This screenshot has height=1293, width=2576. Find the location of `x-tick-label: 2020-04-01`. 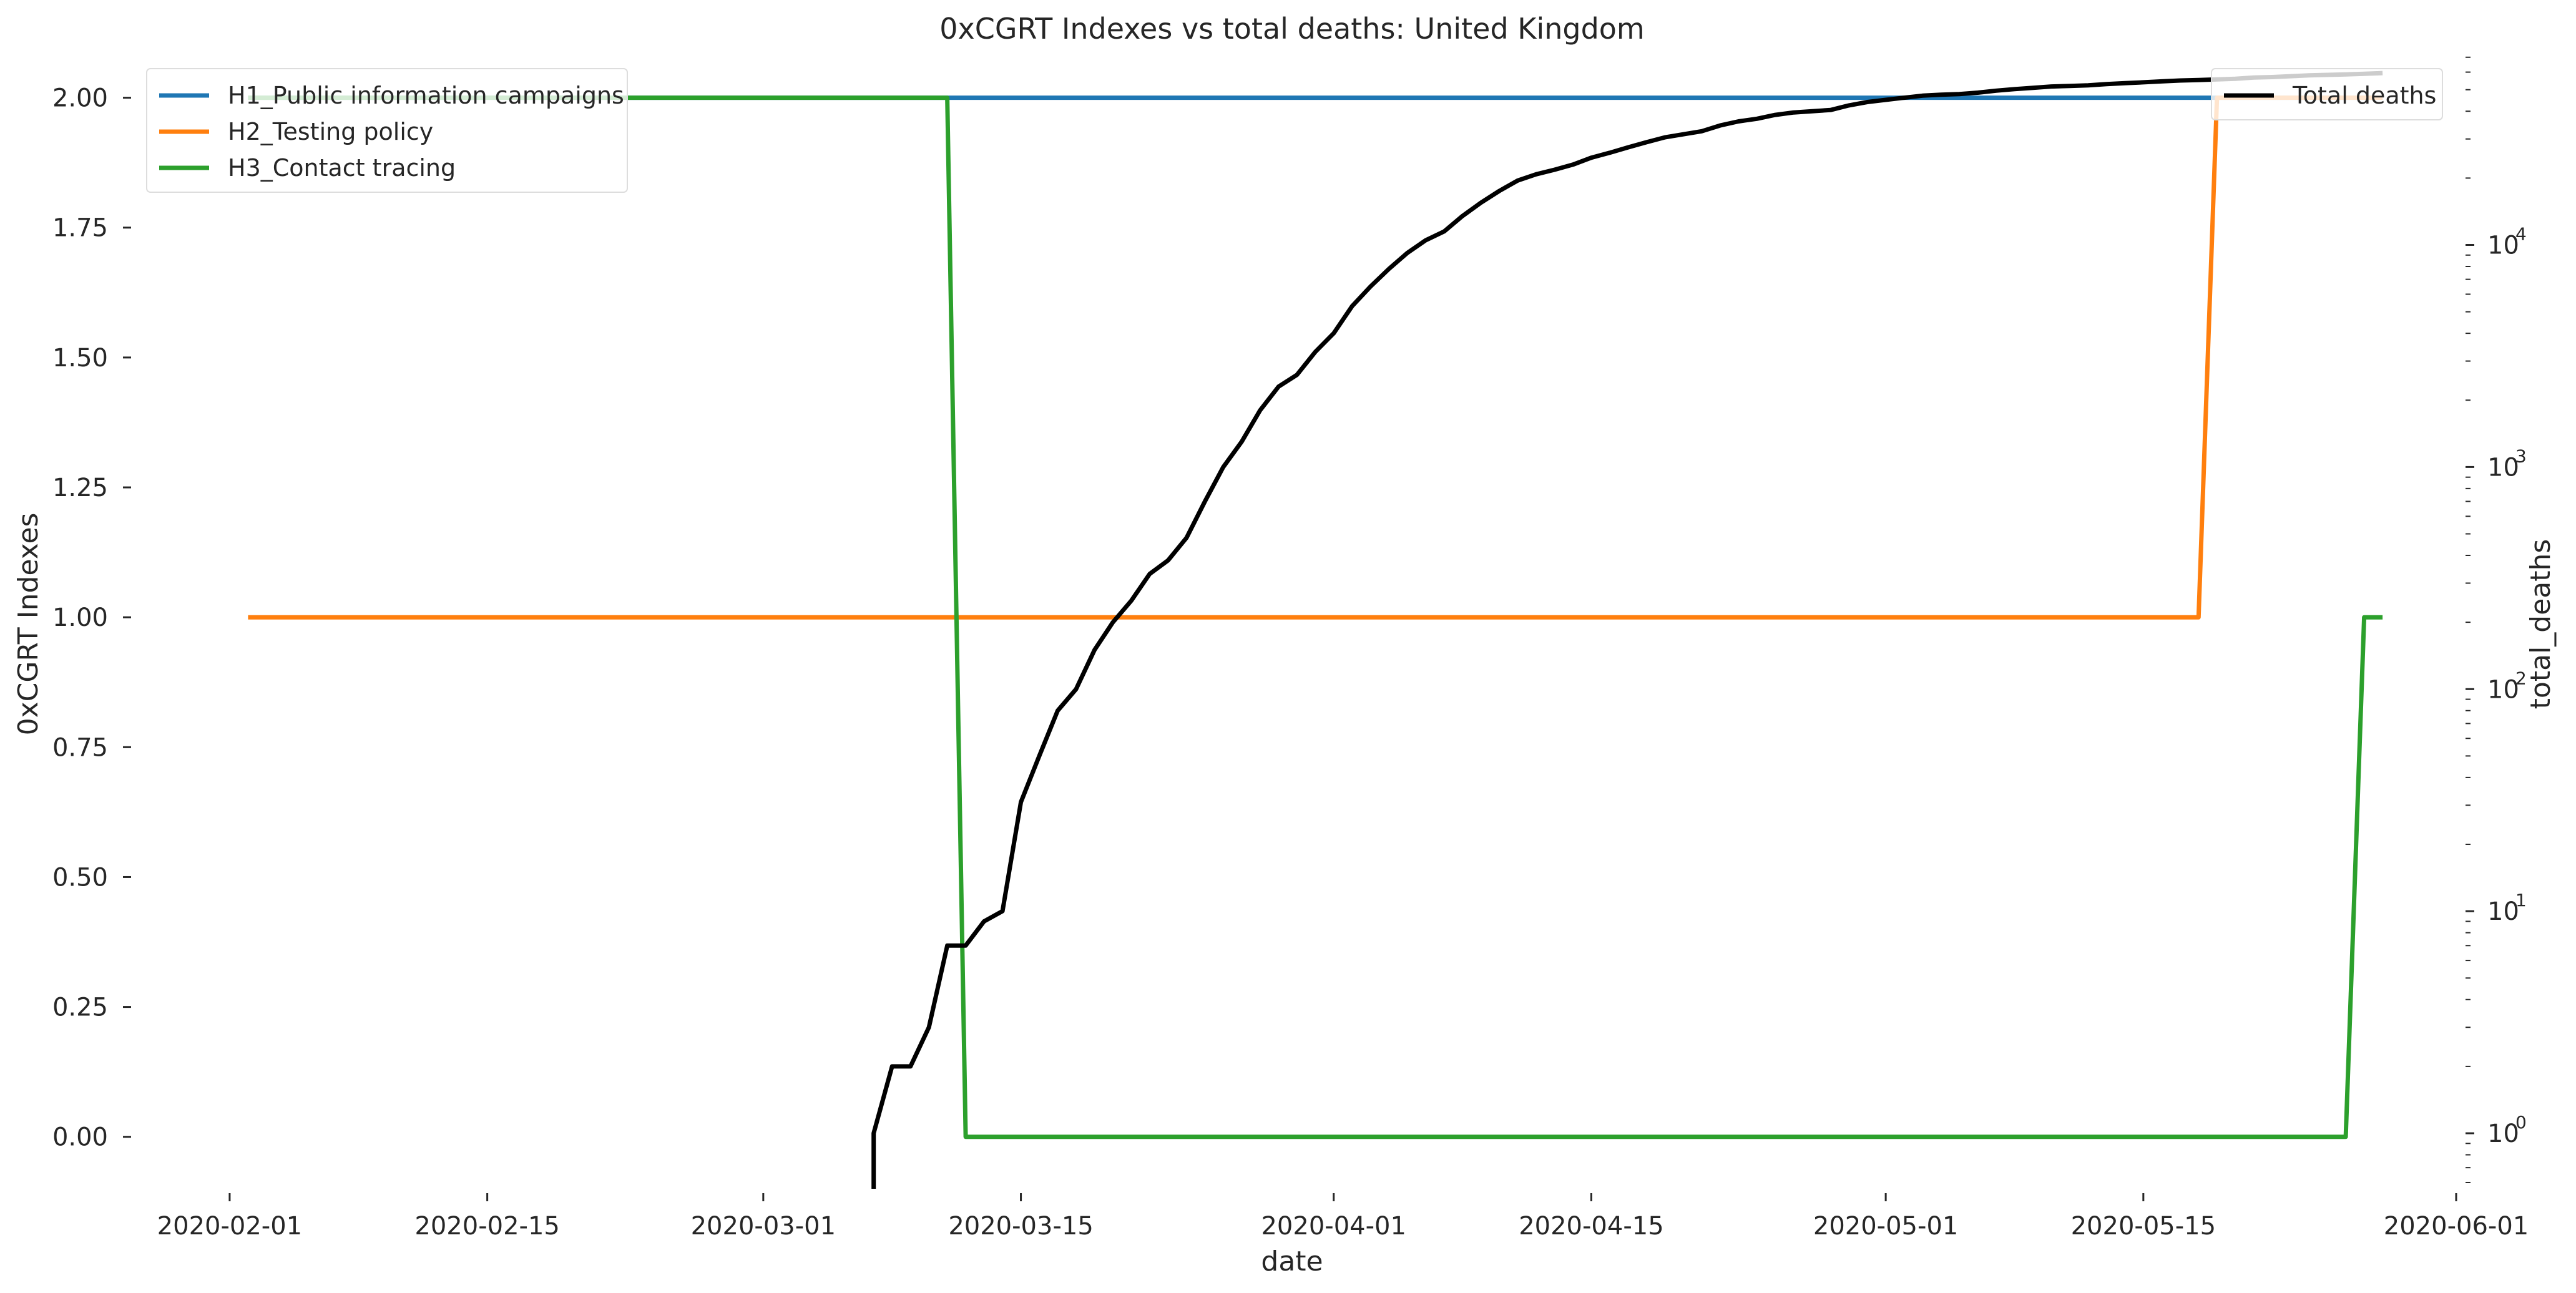

x-tick-label: 2020-04-01 is located at coordinates (1333, 1226).